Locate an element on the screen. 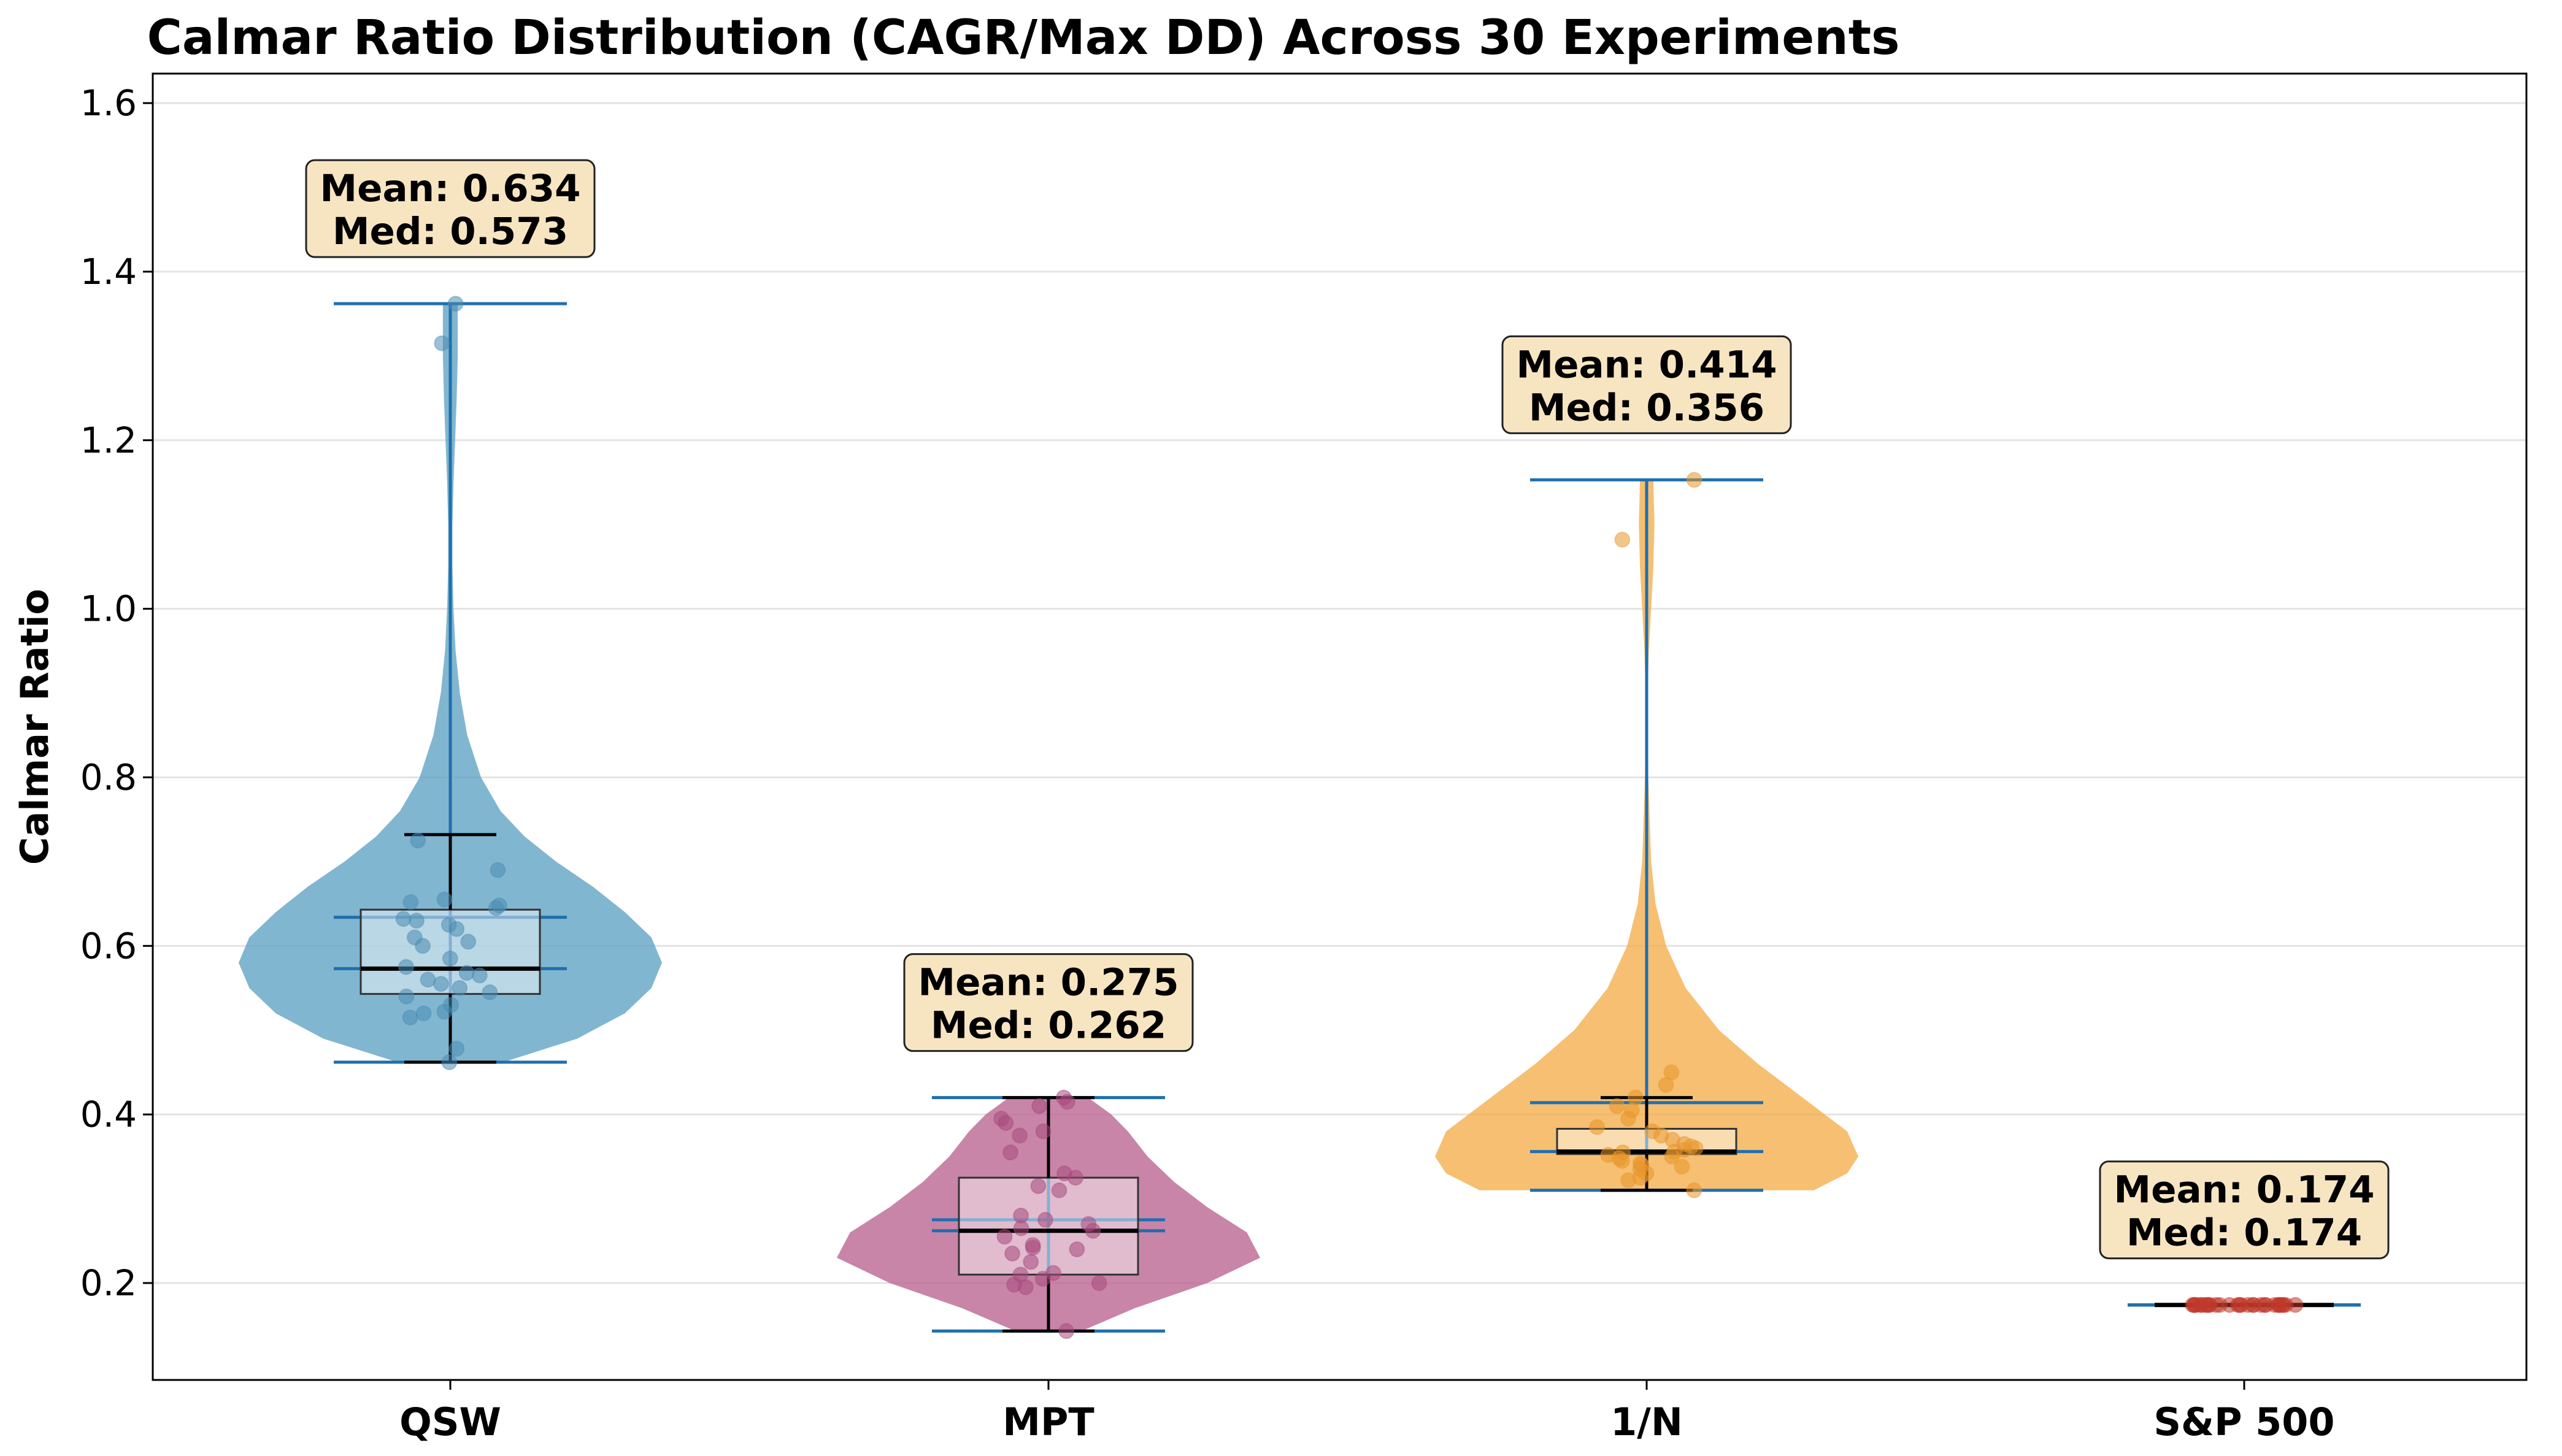 The height and width of the screenshot is (1456, 2562). stats-box-mpt is located at coordinates (1048, 1002).